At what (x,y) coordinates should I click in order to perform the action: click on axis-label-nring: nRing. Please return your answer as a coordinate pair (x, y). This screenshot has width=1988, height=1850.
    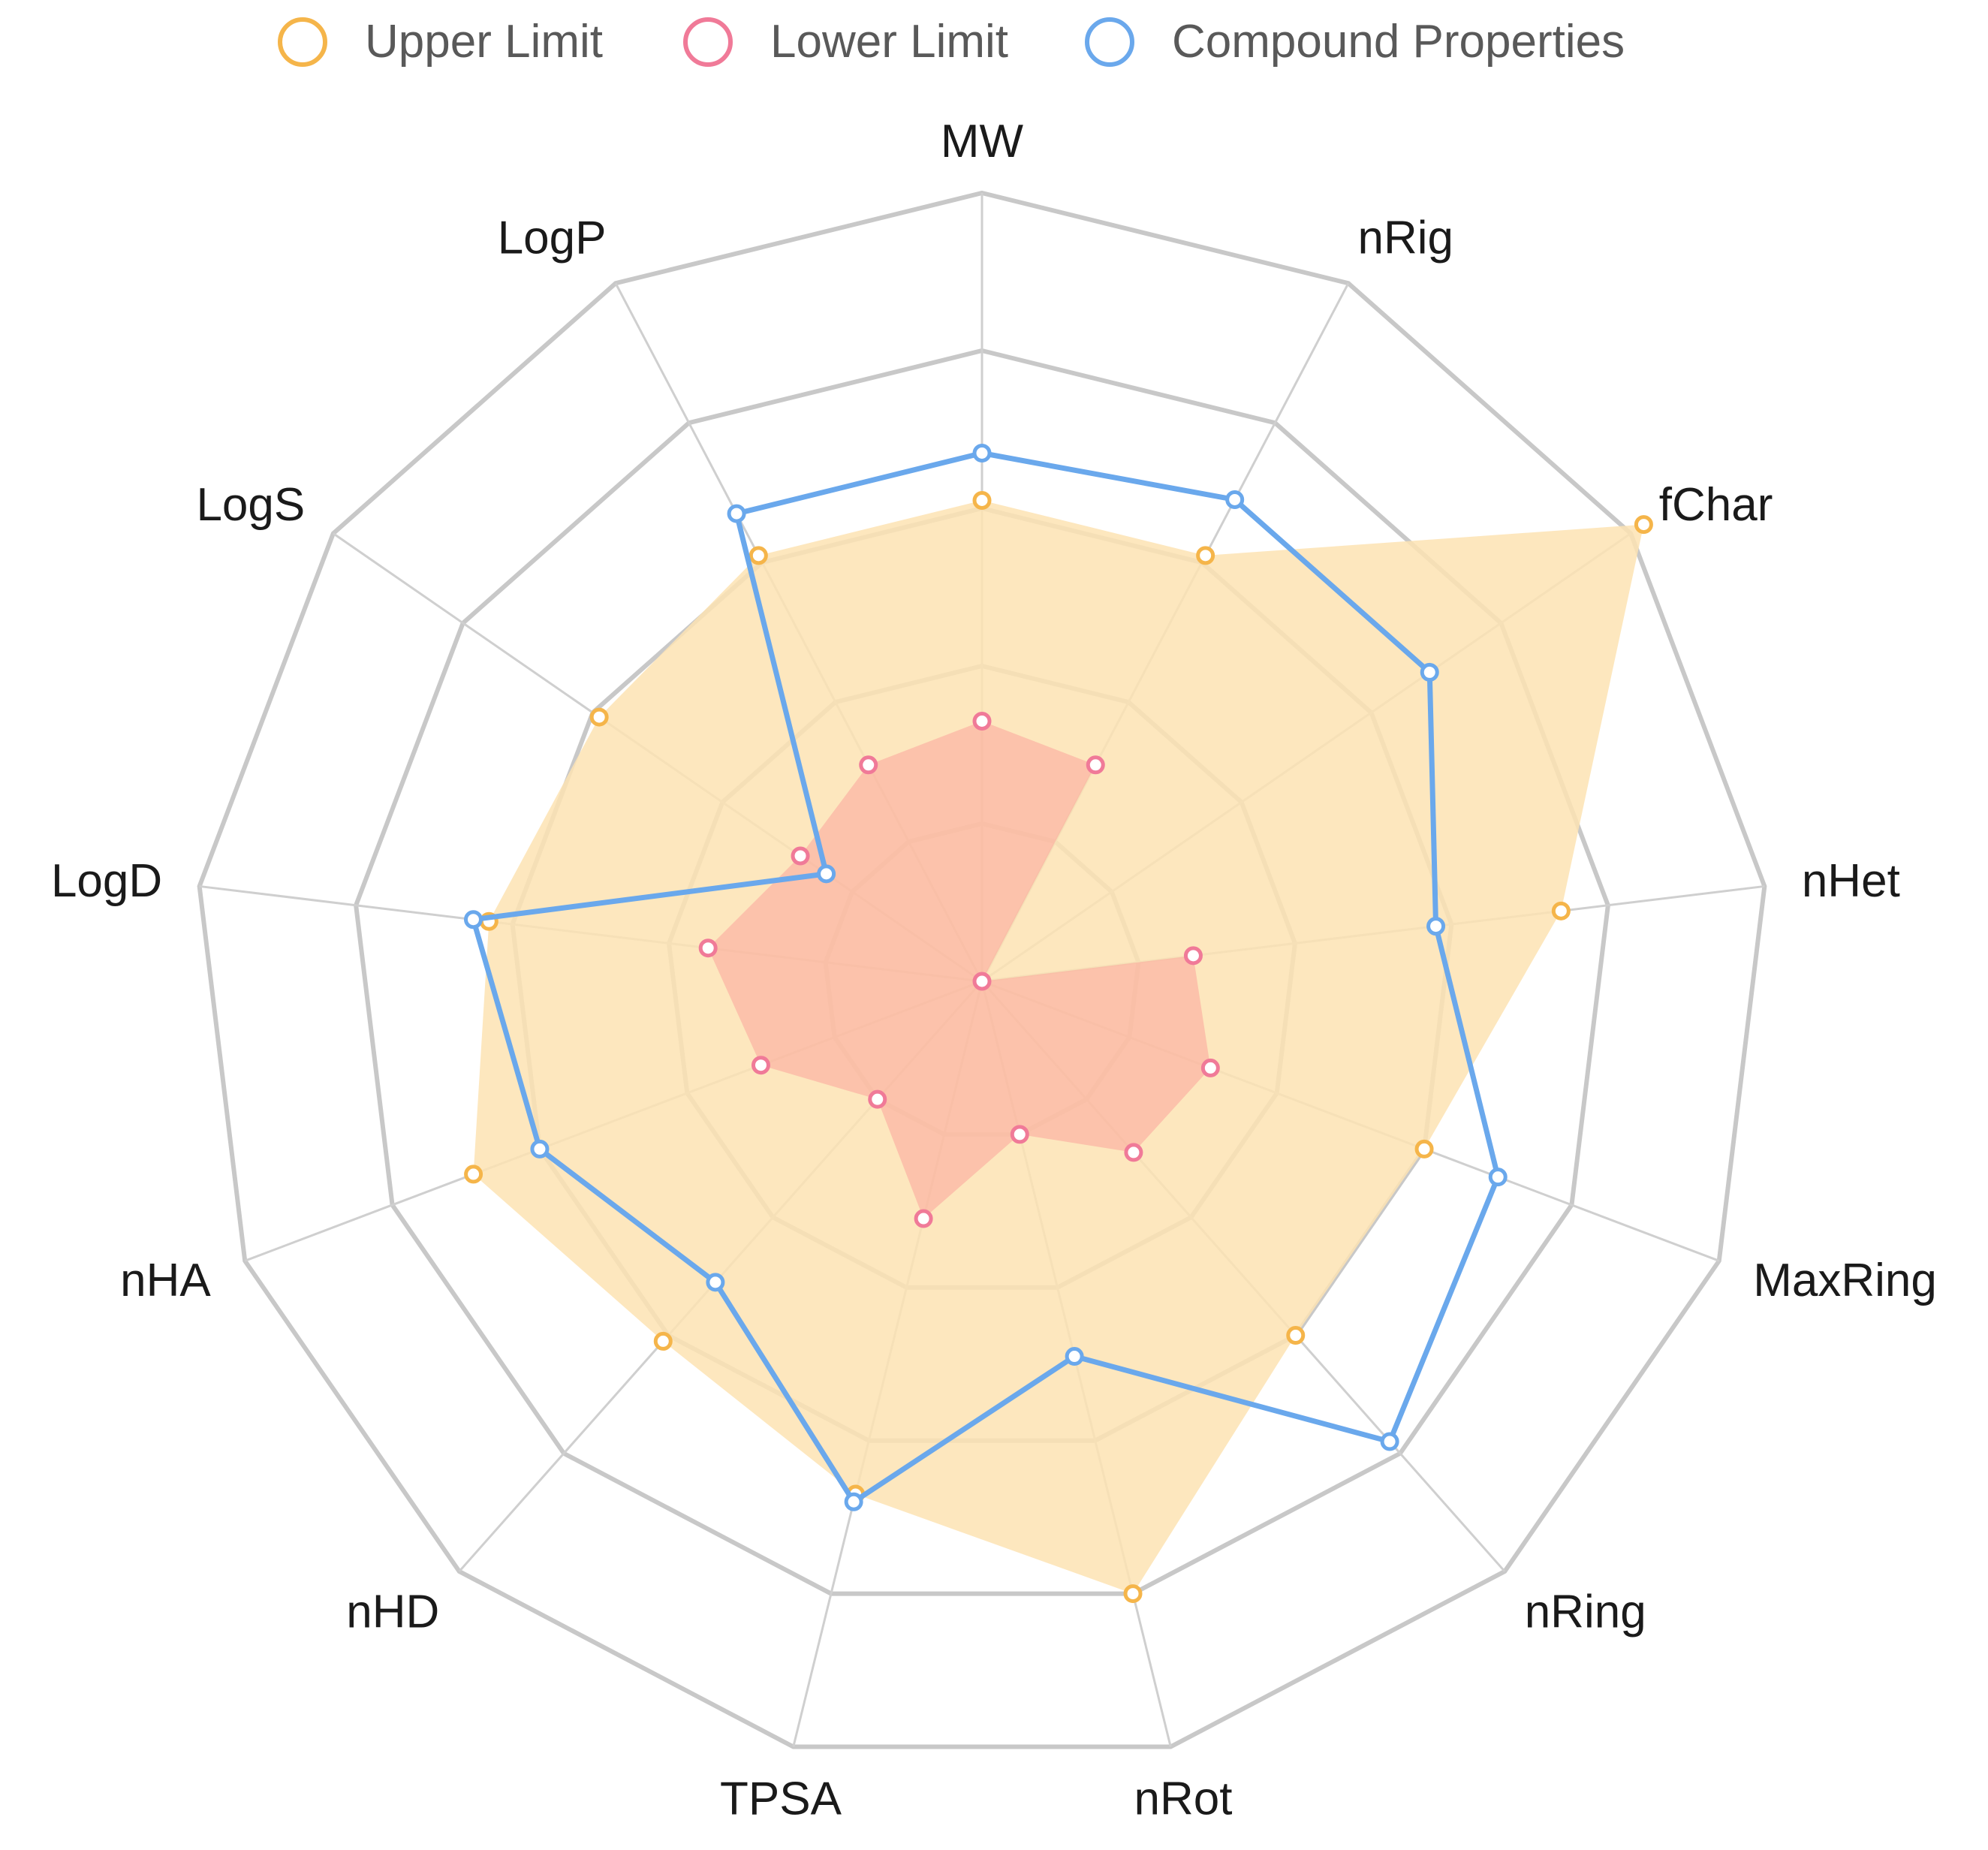
    Looking at the image, I should click on (1585, 1612).